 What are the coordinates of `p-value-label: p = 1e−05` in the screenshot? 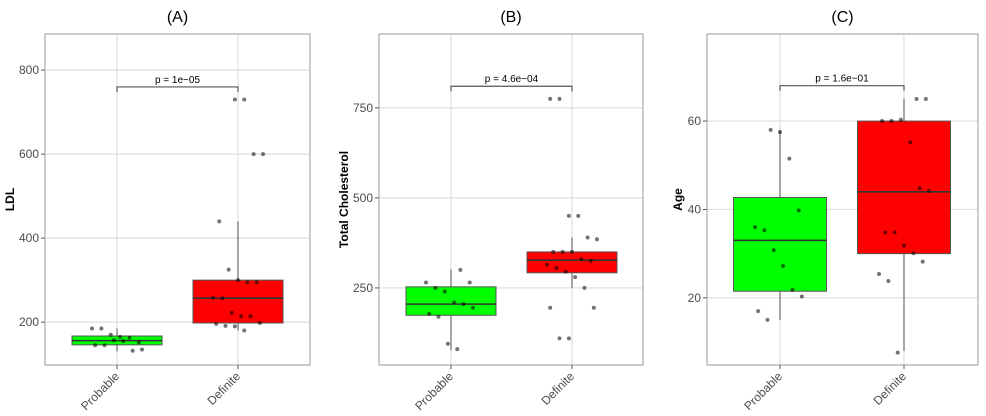 It's located at (177, 80).